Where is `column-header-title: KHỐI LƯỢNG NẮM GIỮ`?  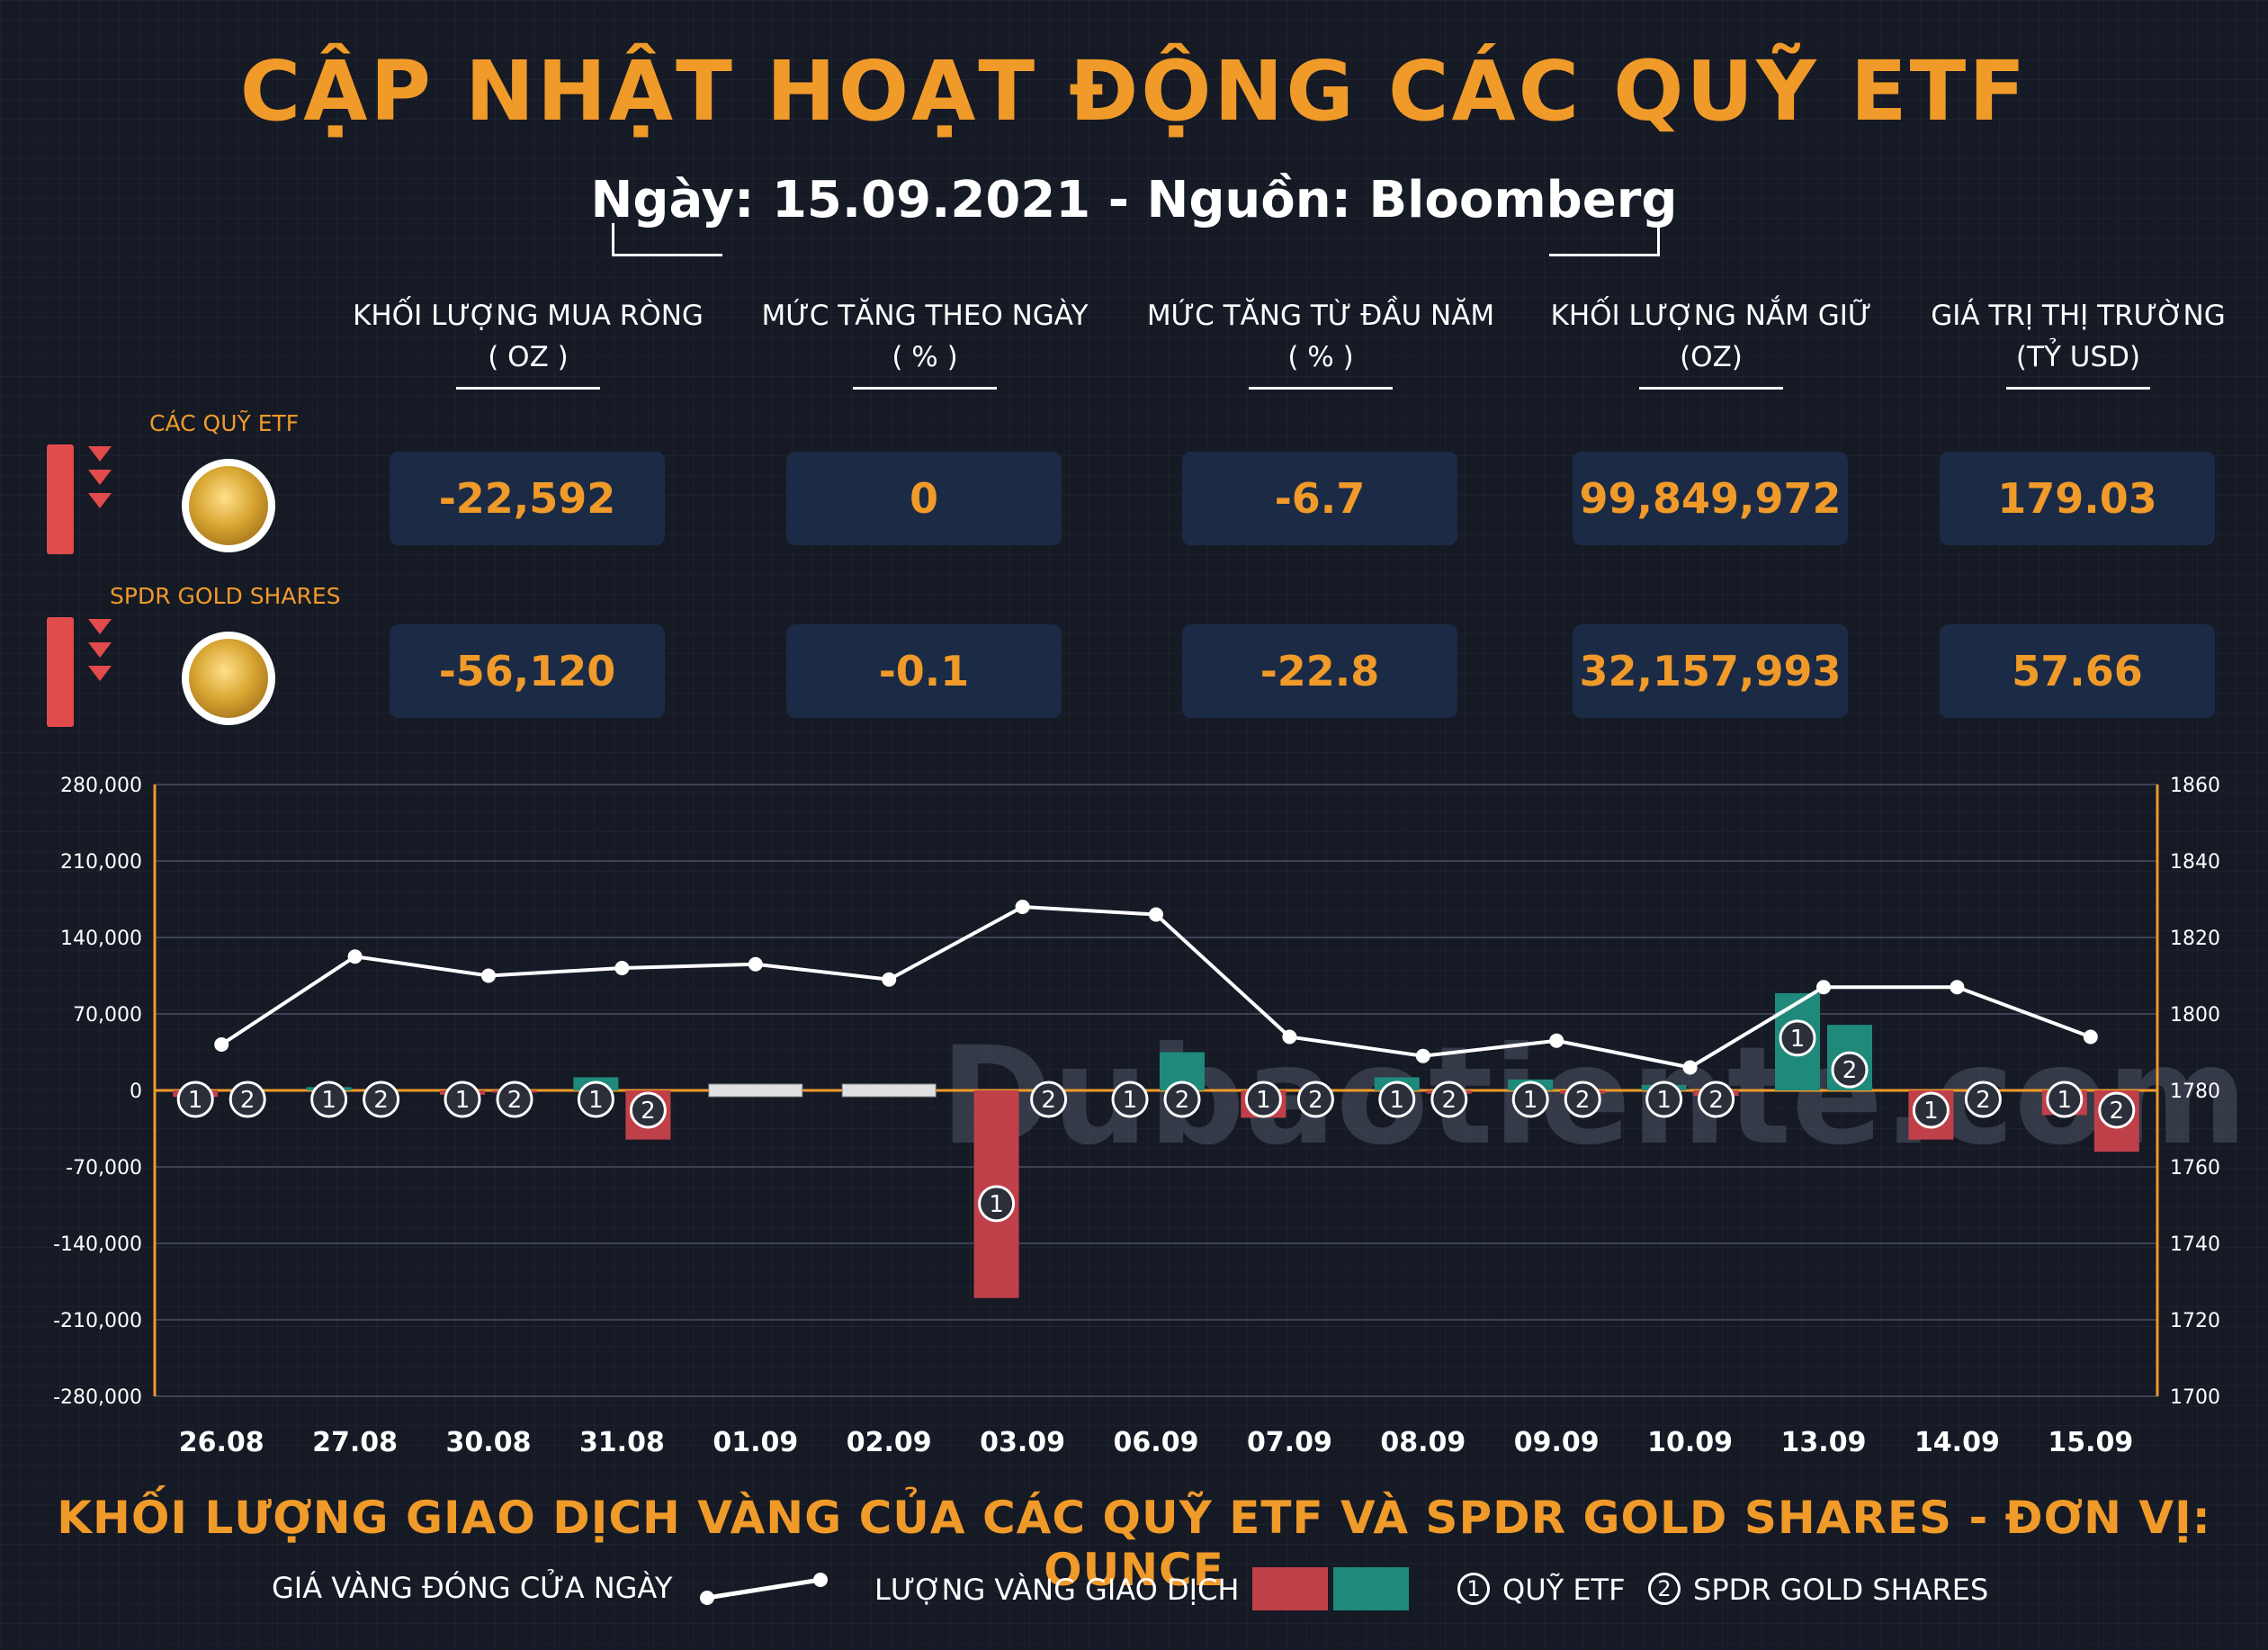
column-header-title: KHỐI LƯỢNG NẮM GIỮ is located at coordinates (1711, 316).